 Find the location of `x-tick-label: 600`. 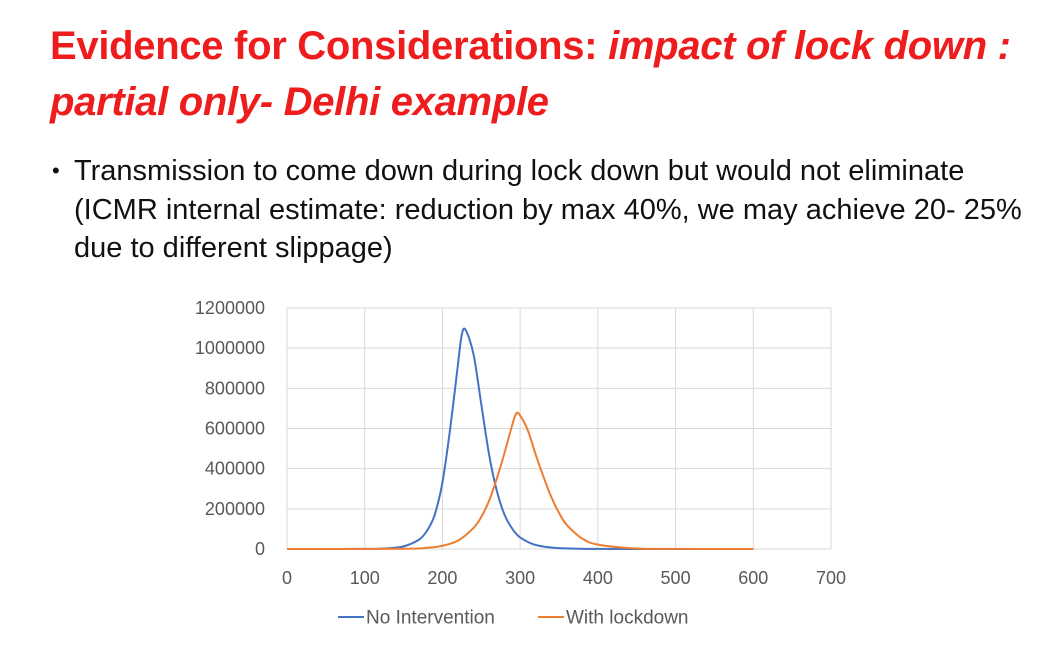

x-tick-label: 600 is located at coordinates (753, 578).